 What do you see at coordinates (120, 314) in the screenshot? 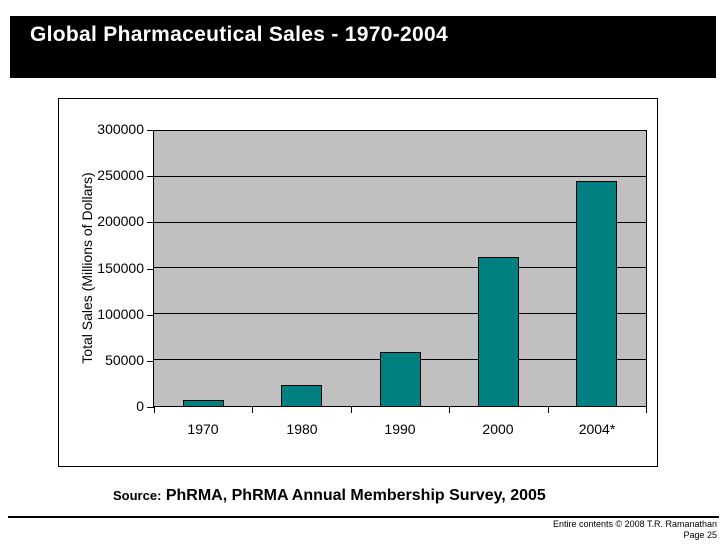
I see `y-tick-label-100000: 100000` at bounding box center [120, 314].